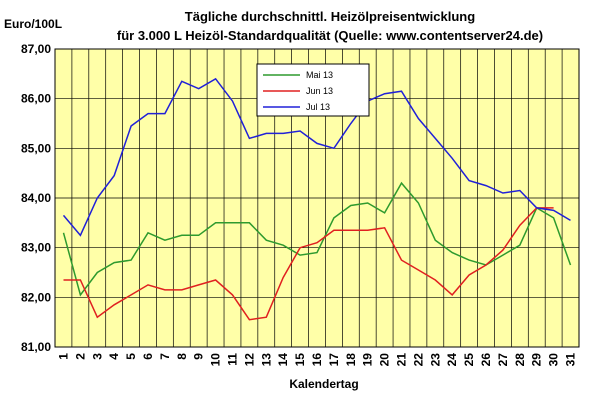 This screenshot has height=400, width=591. Describe the element at coordinates (571, 360) in the screenshot. I see `x-tick-label: 31` at that location.